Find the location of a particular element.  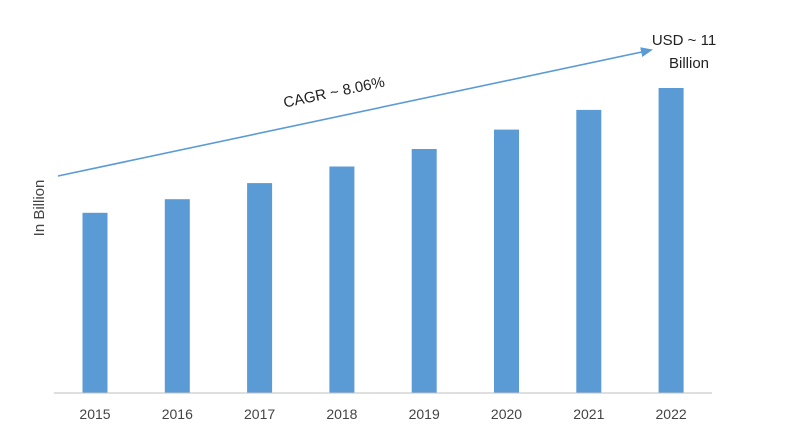

x-tick-label-2016: 2016 is located at coordinates (177, 414).